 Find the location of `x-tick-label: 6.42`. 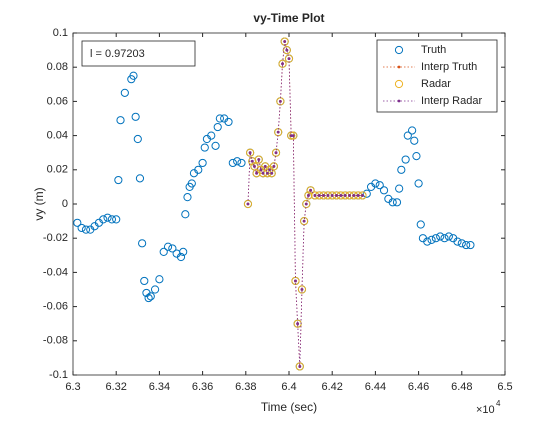

x-tick-label: 6.42 is located at coordinates (331, 387).